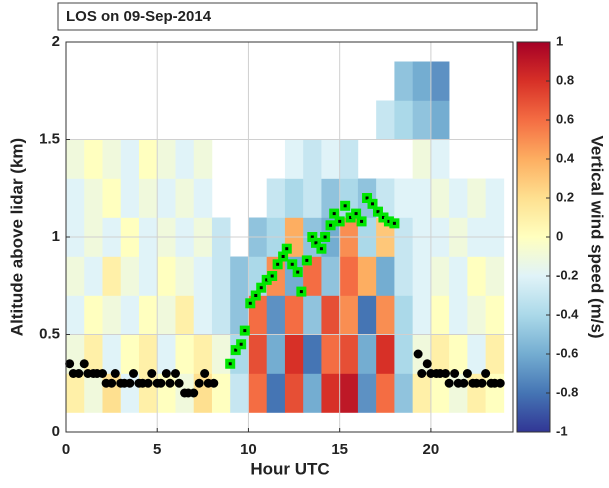 The image size is (609, 488). I want to click on colorbar-tick-label: 1, so click(559, 40).